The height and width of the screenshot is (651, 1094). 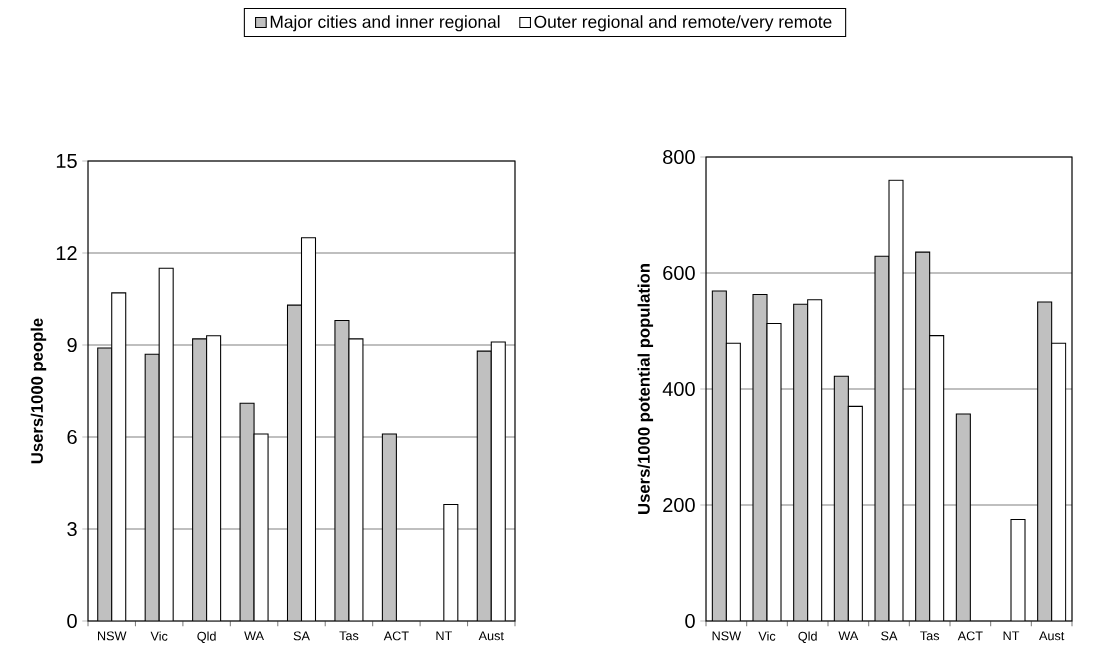 What do you see at coordinates (72, 437) in the screenshot?
I see `y-tick-label: 6` at bounding box center [72, 437].